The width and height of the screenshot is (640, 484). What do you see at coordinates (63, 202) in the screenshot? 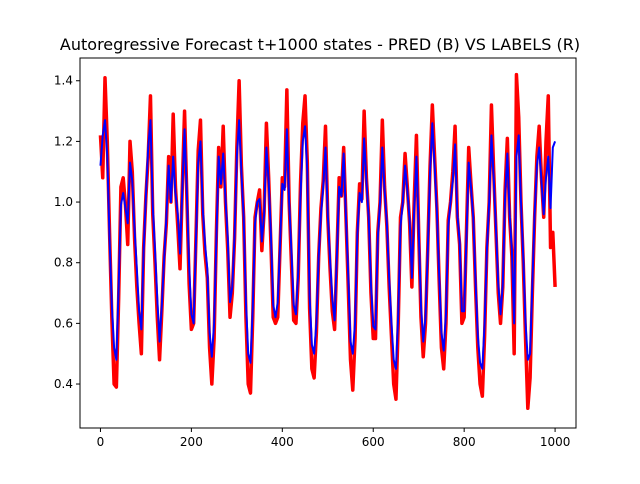
I see `y-tick-label: 1.0` at bounding box center [63, 202].